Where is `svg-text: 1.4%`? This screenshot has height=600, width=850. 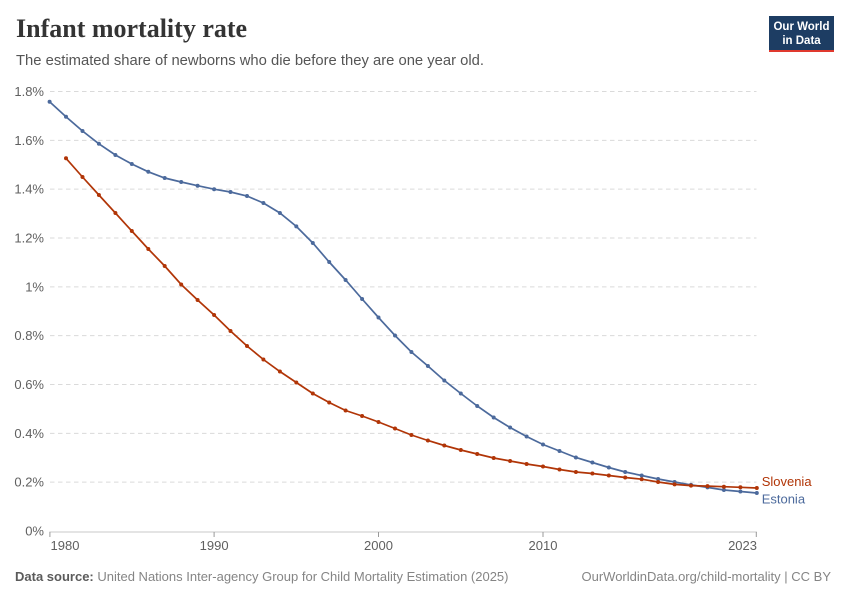
svg-text: 1.4% is located at coordinates (29, 189).